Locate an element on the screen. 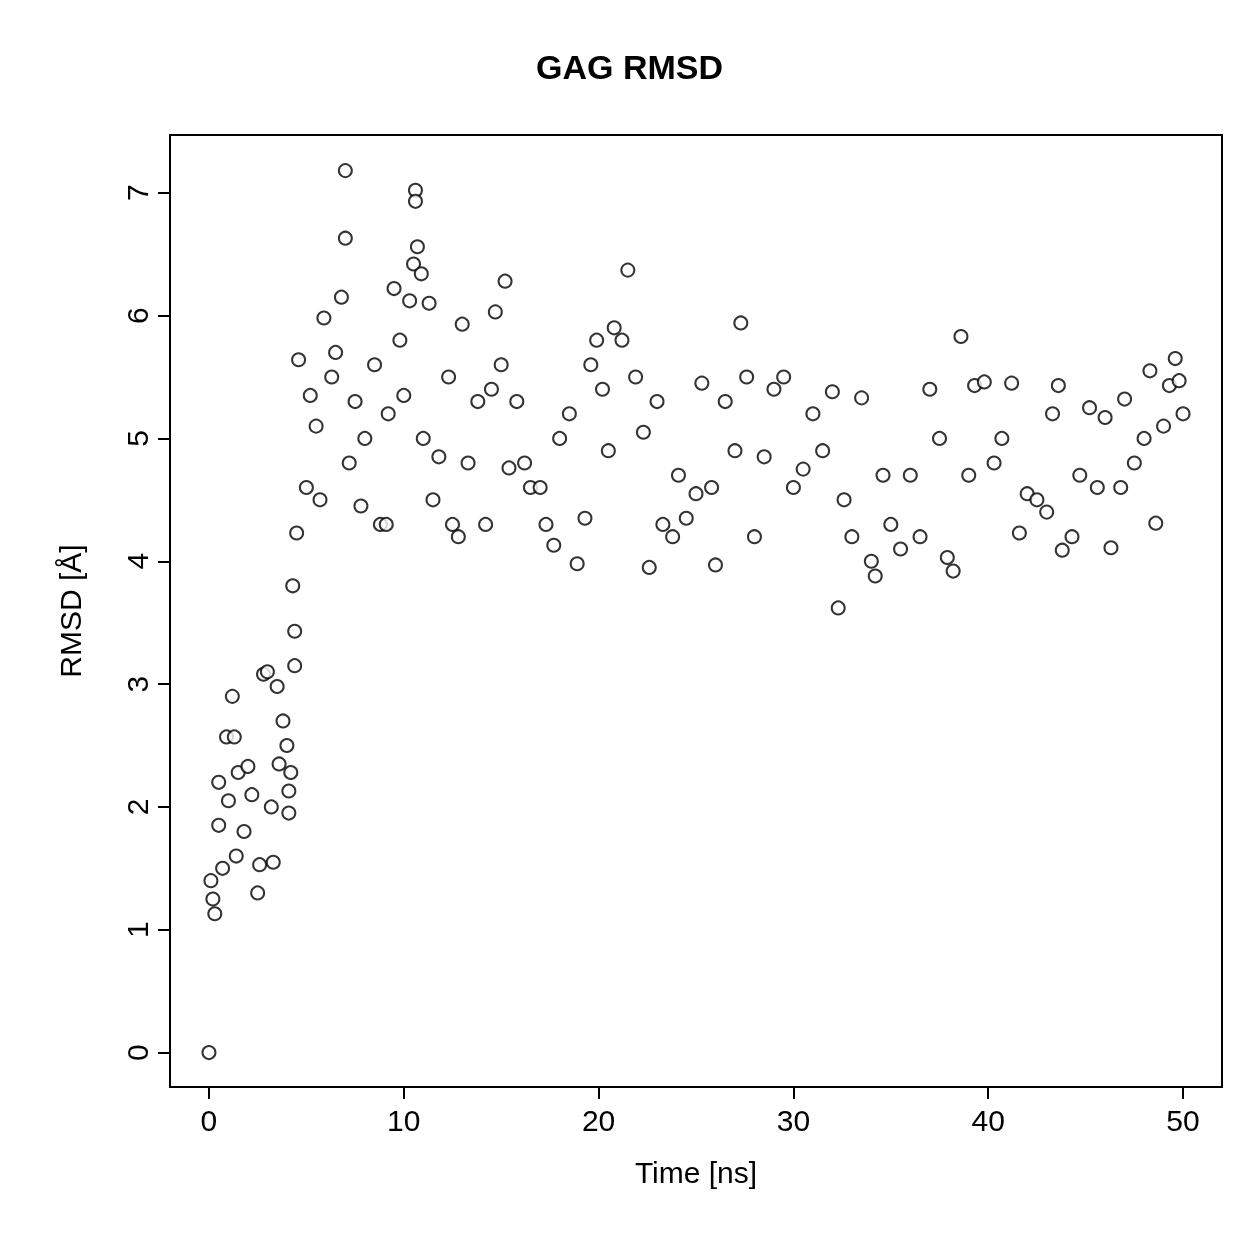 The image size is (1259, 1259). y-axis-title: RMSD [Å] is located at coordinates (70, 611).